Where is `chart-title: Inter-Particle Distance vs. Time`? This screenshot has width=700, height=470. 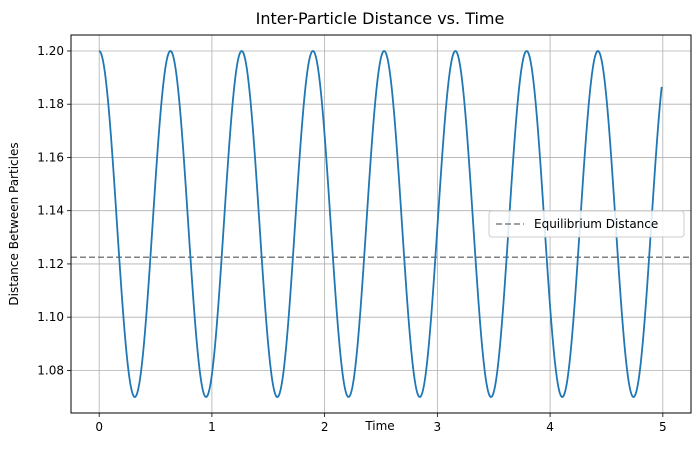
chart-title: Inter-Particle Distance vs. Time is located at coordinates (380, 18).